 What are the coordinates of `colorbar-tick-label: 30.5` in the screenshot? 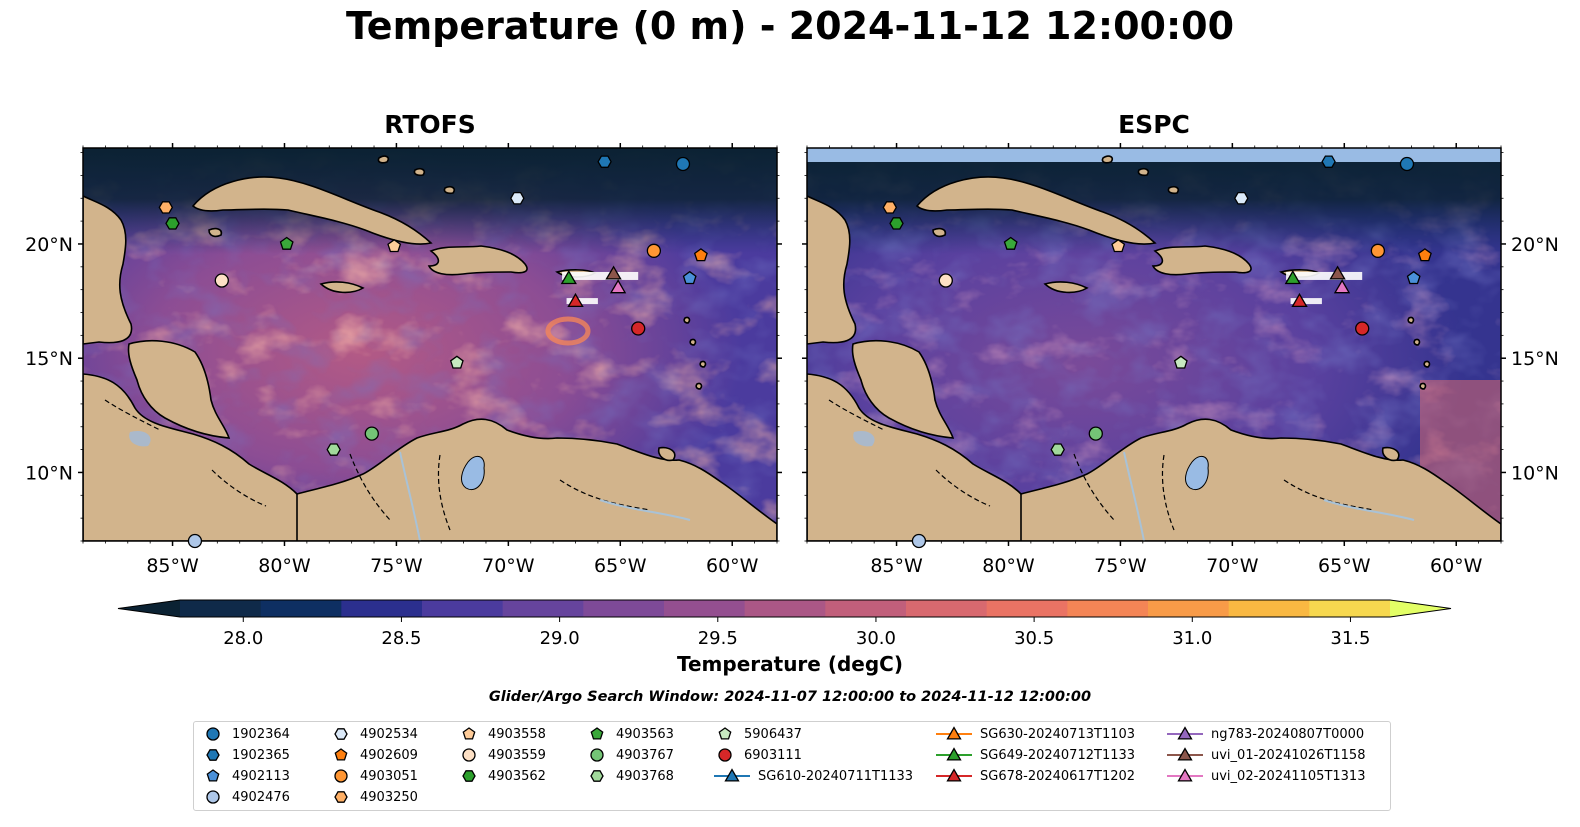 It's located at (1034, 638).